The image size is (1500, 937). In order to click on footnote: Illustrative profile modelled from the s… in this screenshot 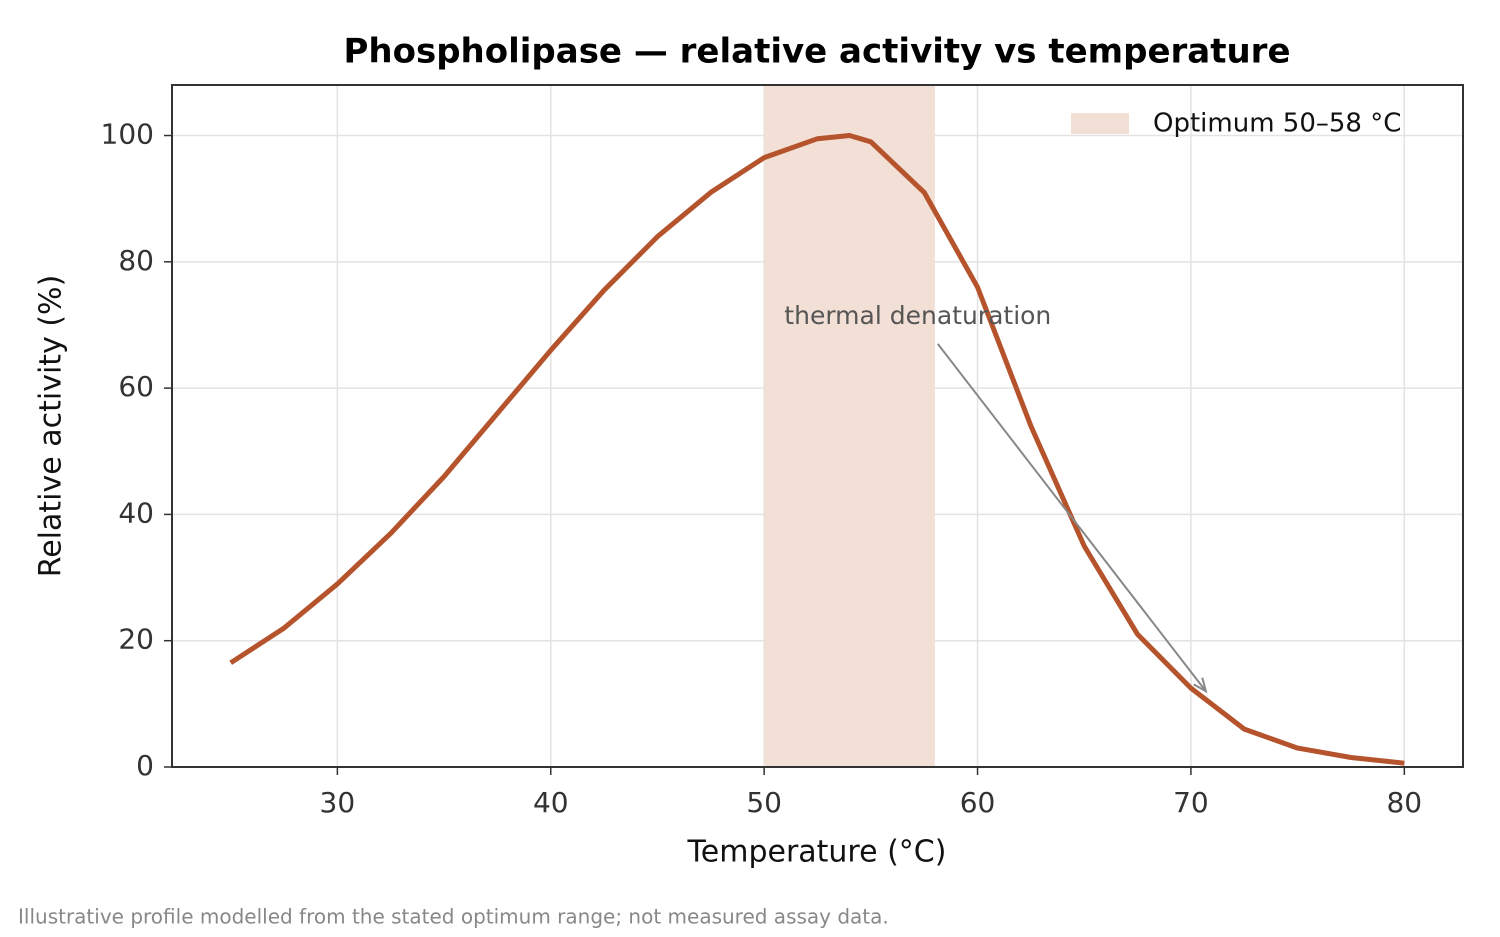, I will do `click(453, 917)`.